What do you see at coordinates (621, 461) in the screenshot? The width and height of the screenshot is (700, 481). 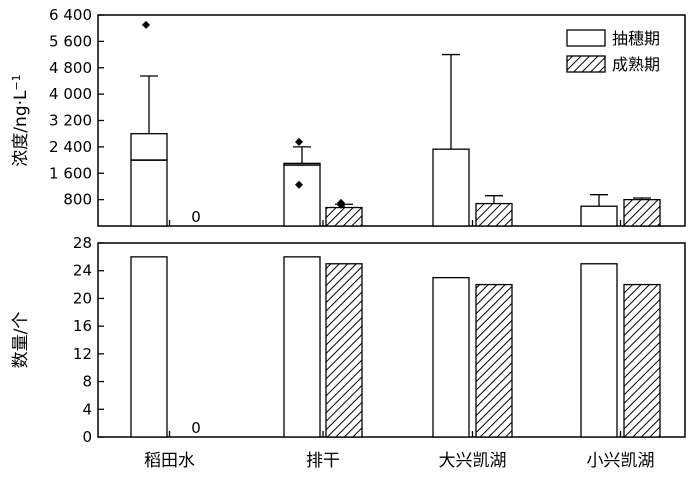 I see `category-label: 小兴凯湖` at bounding box center [621, 461].